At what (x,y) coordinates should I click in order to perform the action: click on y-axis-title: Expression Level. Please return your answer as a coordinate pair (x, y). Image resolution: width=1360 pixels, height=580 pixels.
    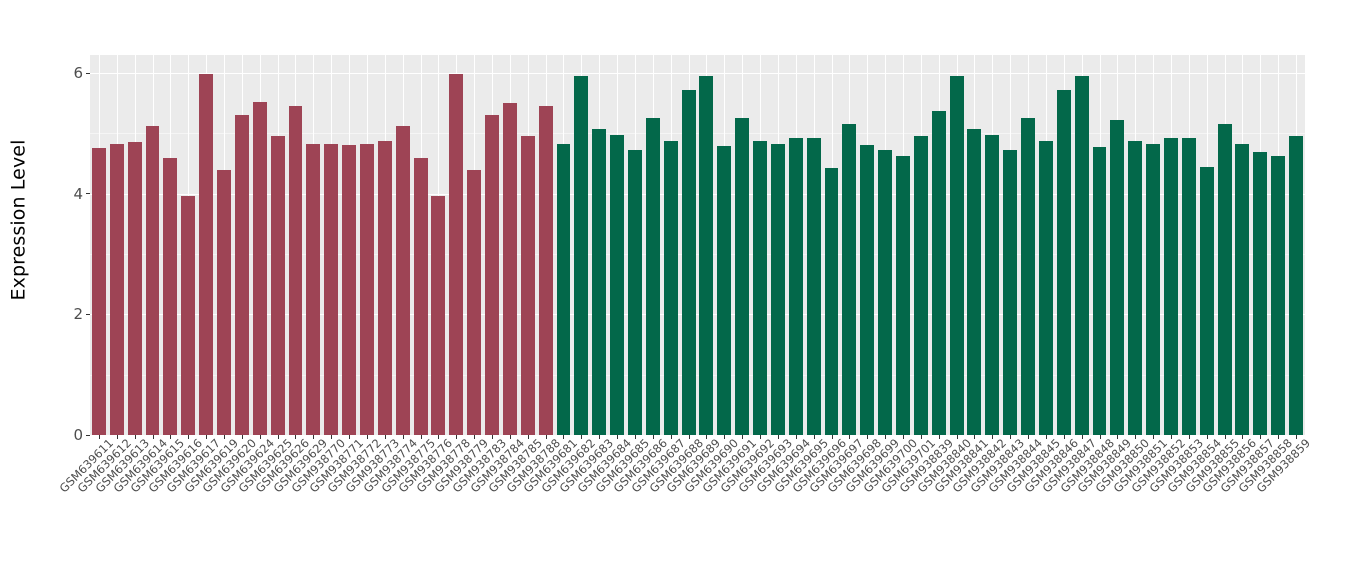
    Looking at the image, I should click on (18, 220).